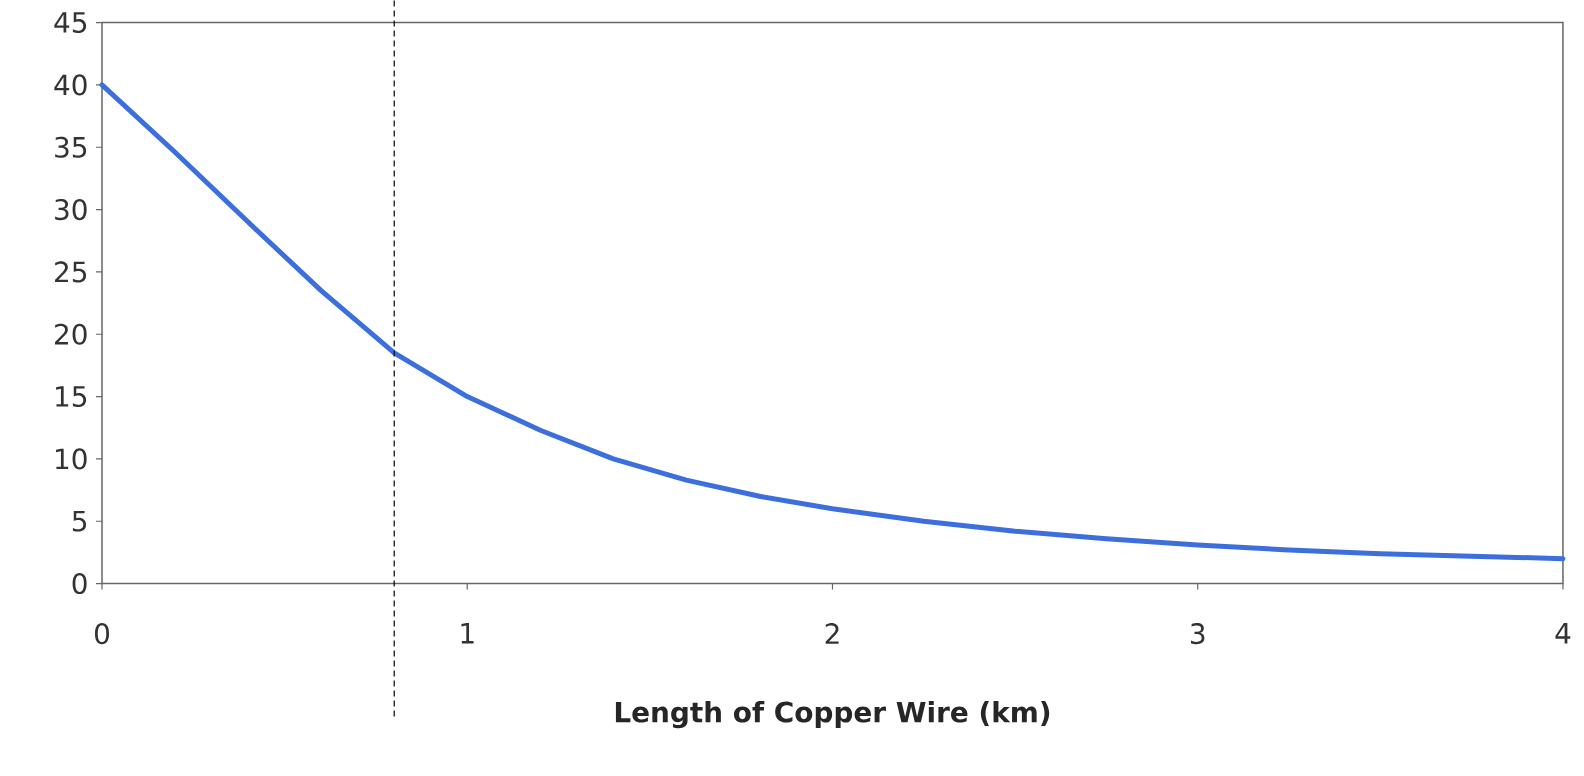  What do you see at coordinates (71, 147) in the screenshot?
I see `y-tick-label: 35` at bounding box center [71, 147].